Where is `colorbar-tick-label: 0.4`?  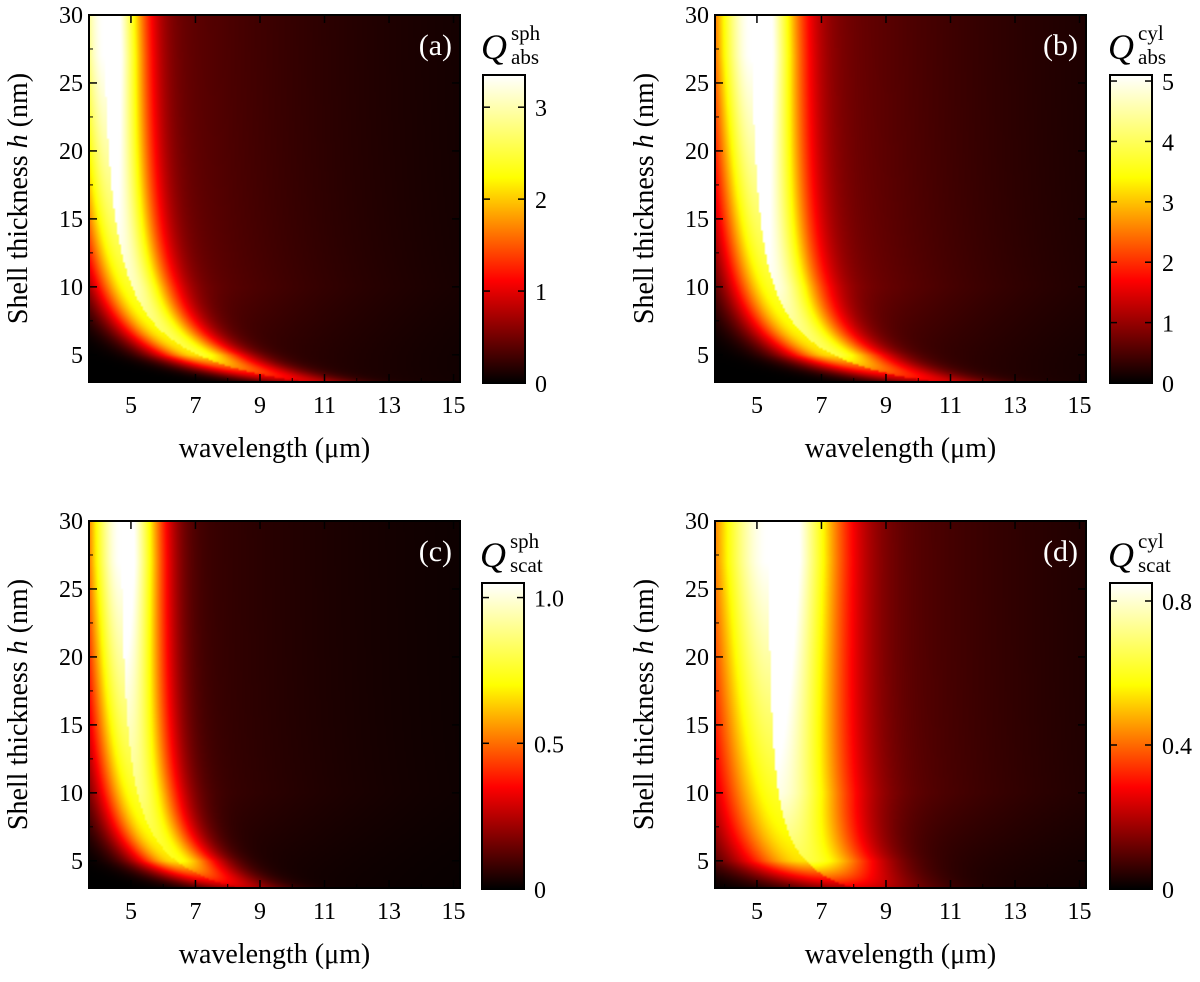 colorbar-tick-label: 0.4 is located at coordinates (1177, 747).